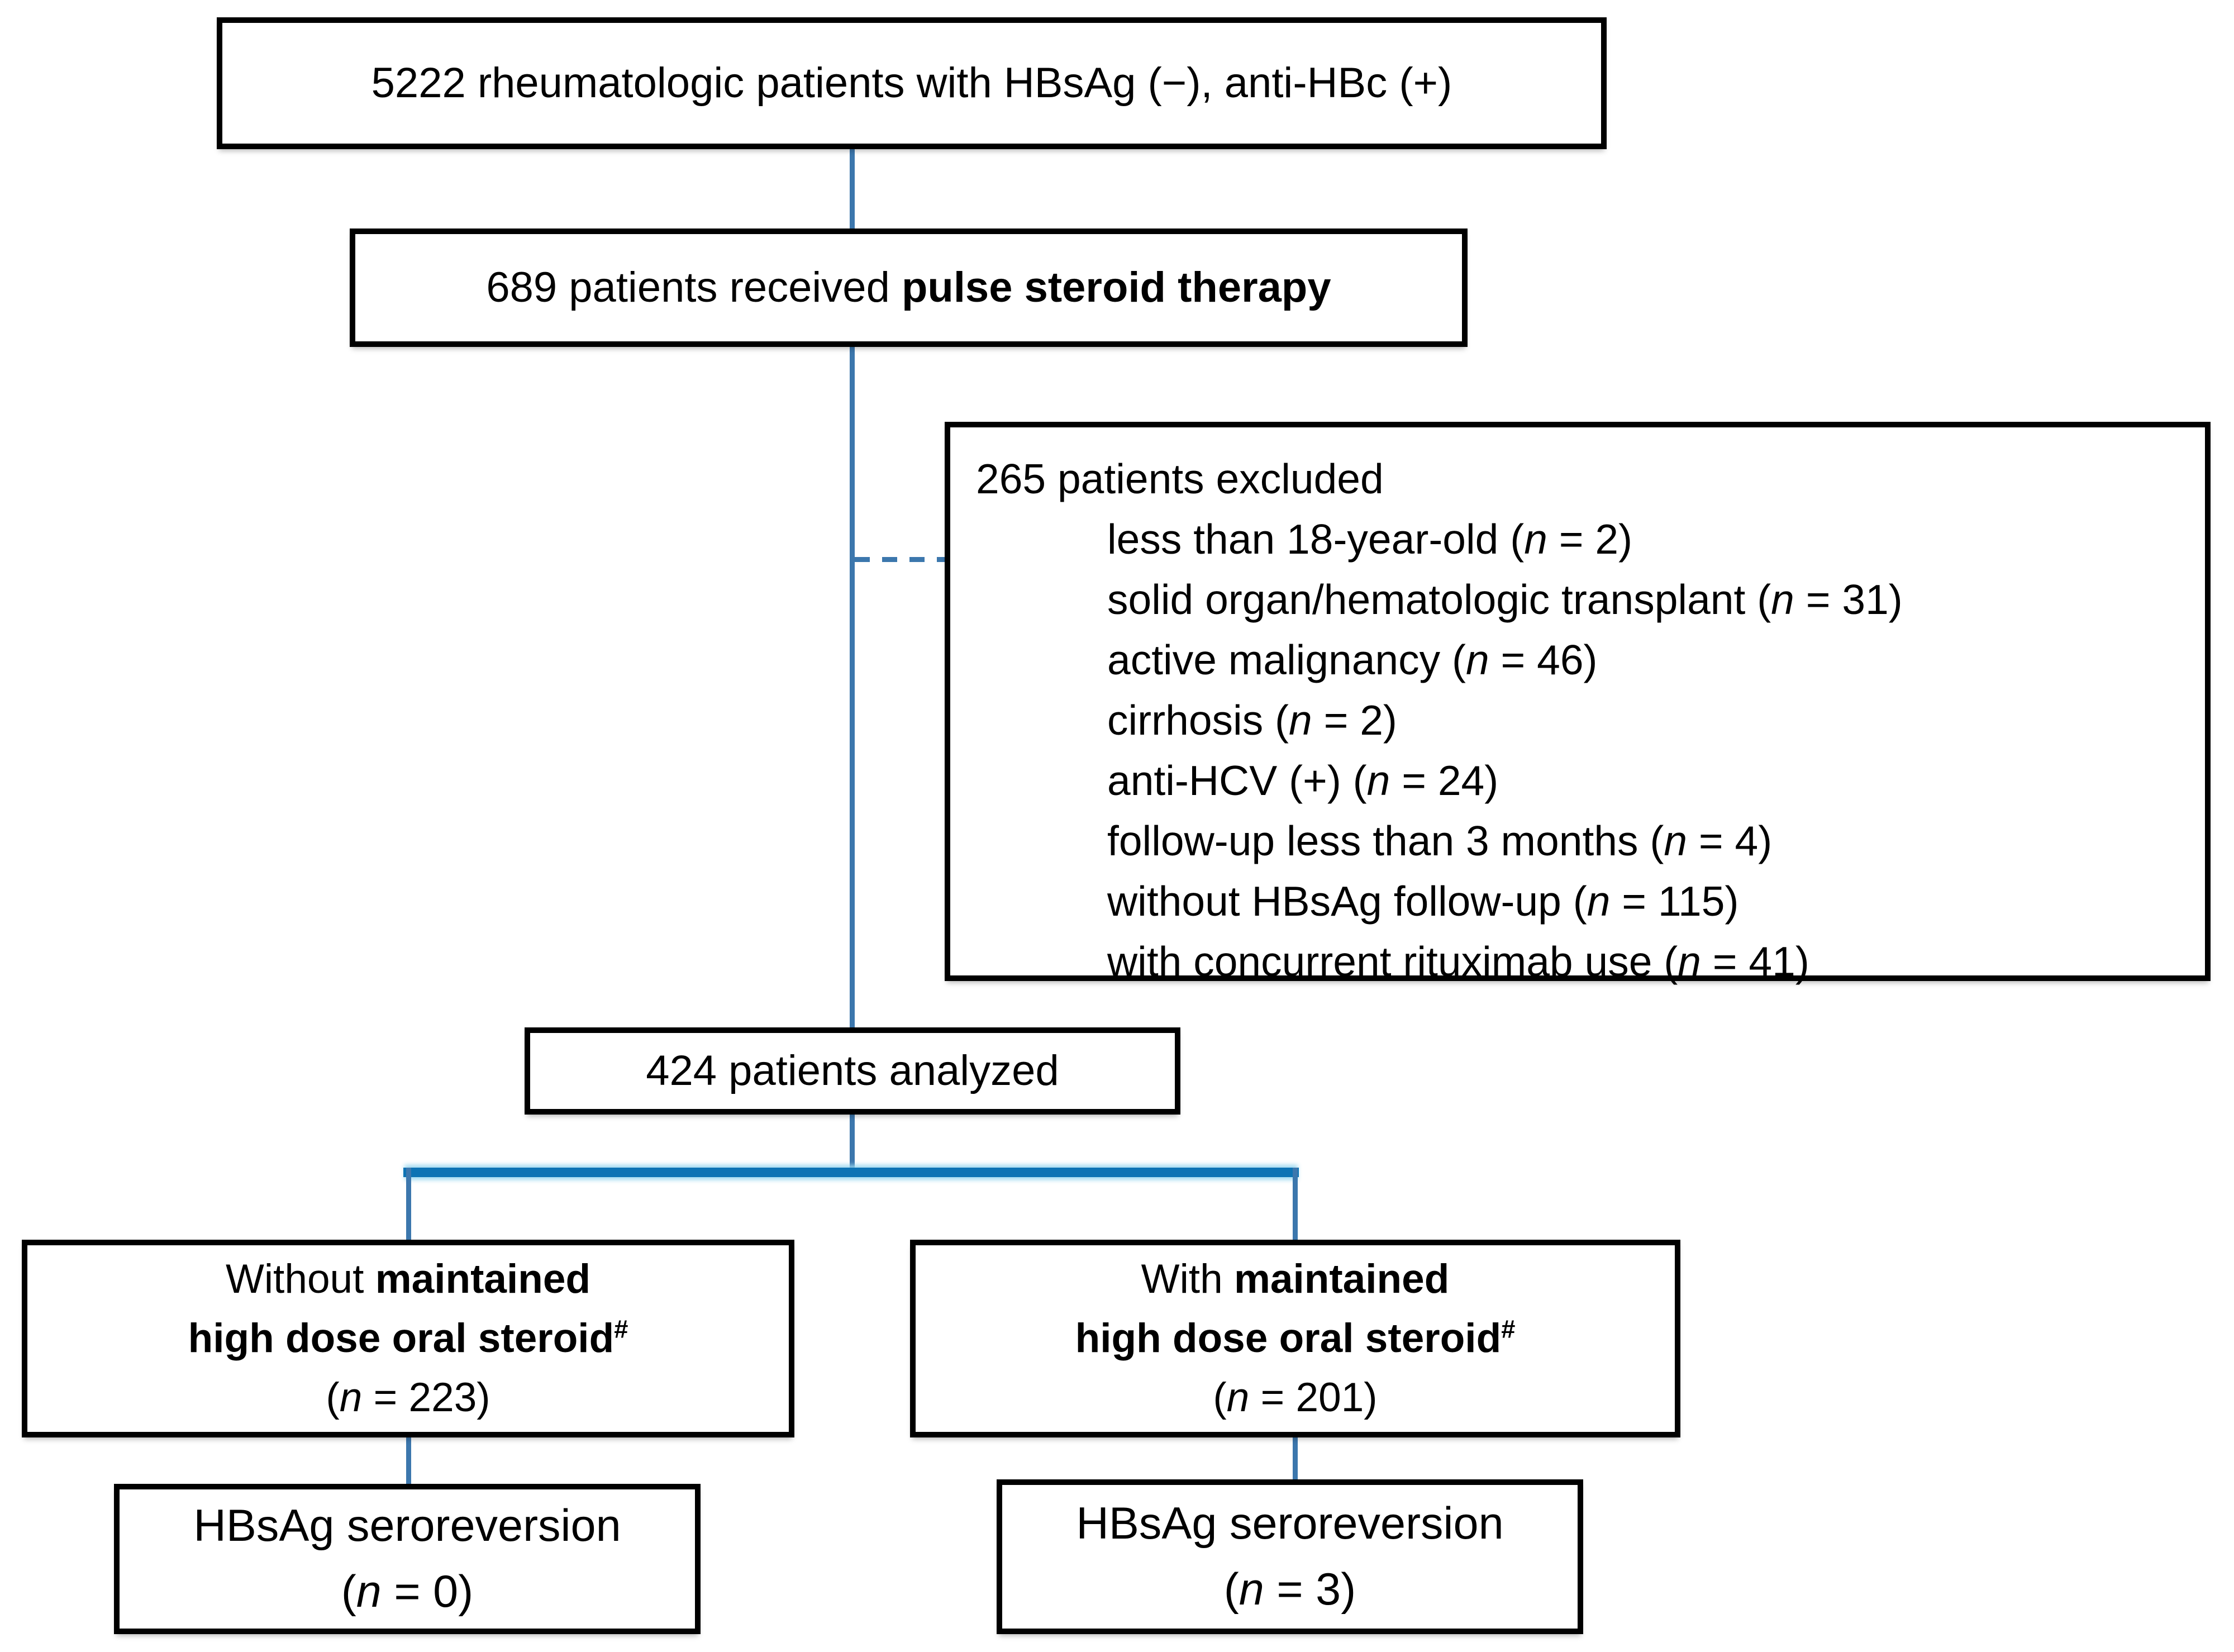 The width and height of the screenshot is (2234, 1652). Describe the element at coordinates (1286, 659) in the screenshot. I see `excluded-item-text: active malignancy (` at that location.